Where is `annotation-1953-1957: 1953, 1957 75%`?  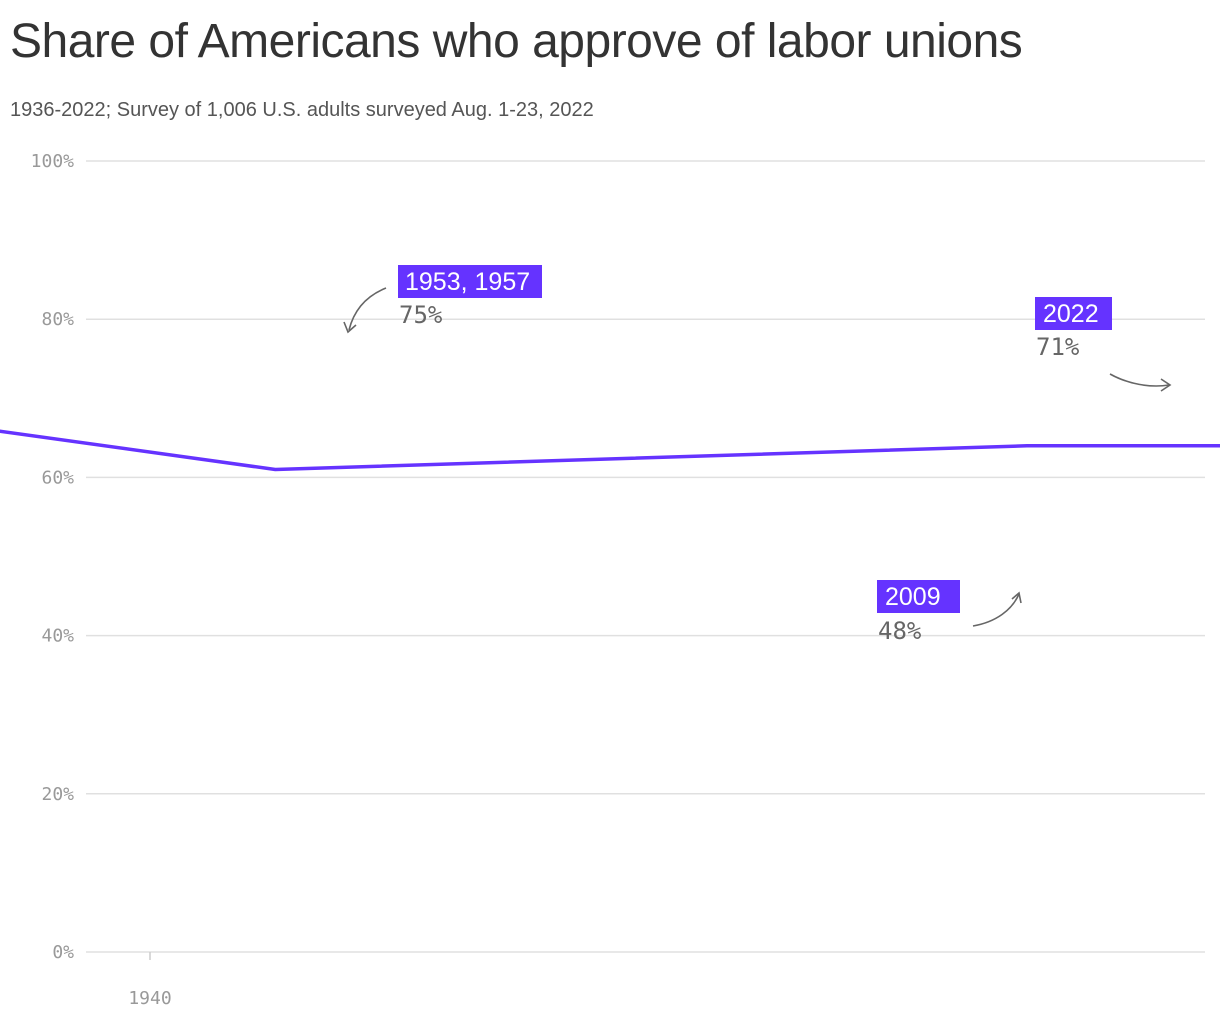
annotation-1953-1957: 1953, 1957 75% is located at coordinates (442, 299).